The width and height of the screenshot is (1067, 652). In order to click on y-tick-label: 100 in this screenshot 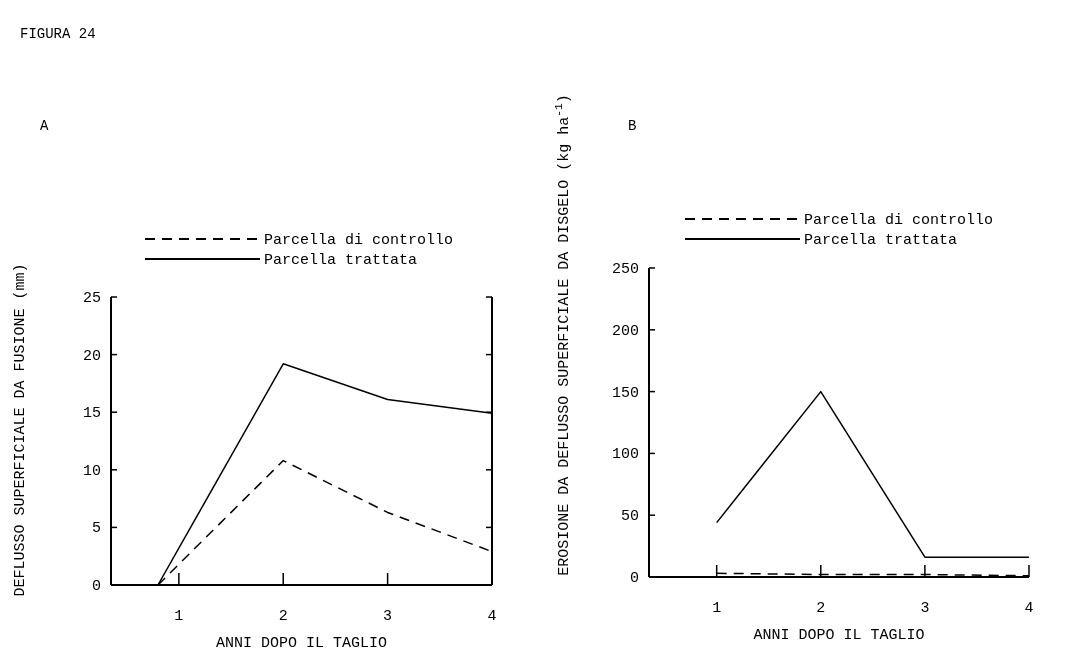, I will do `click(625, 455)`.